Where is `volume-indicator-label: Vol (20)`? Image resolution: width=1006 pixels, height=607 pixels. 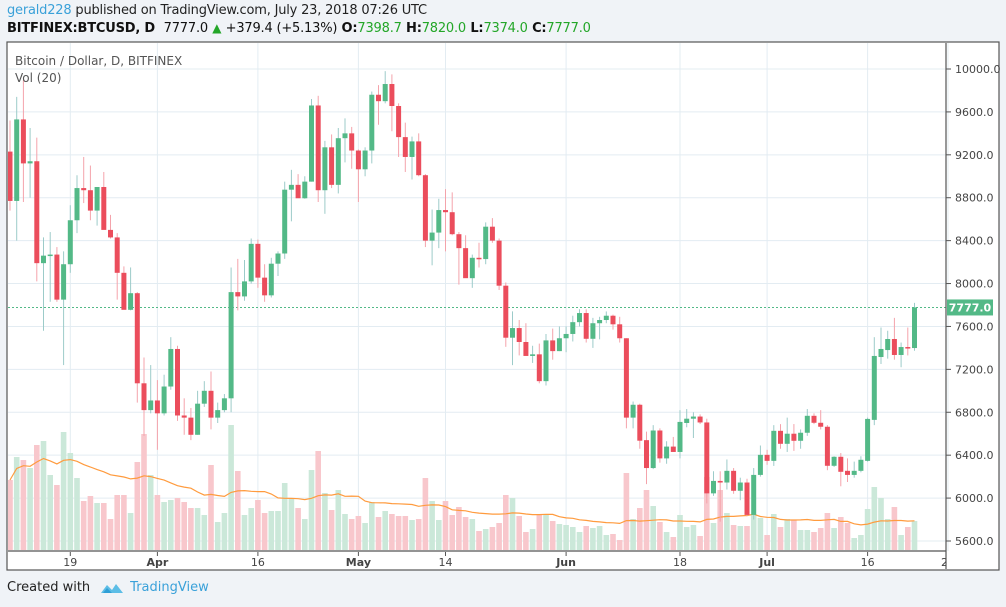 volume-indicator-label: Vol (20) is located at coordinates (38, 78).